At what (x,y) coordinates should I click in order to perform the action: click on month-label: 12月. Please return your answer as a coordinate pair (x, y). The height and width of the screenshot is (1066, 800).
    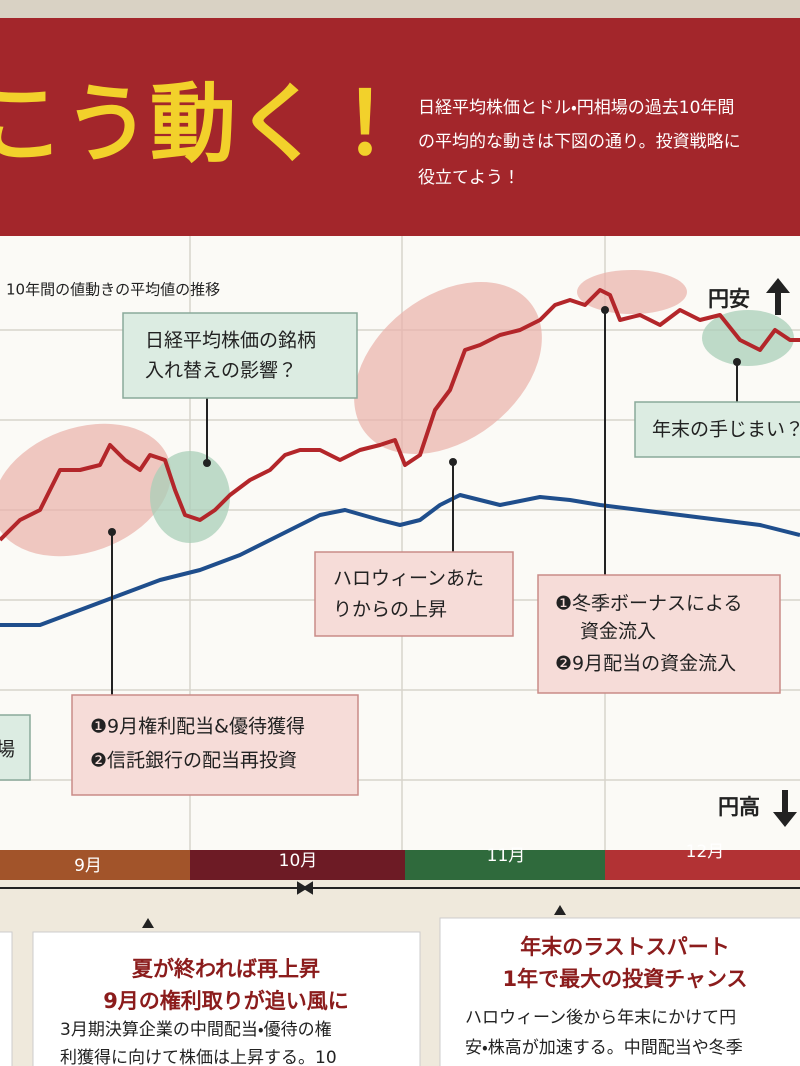
    Looking at the image, I should click on (705, 852).